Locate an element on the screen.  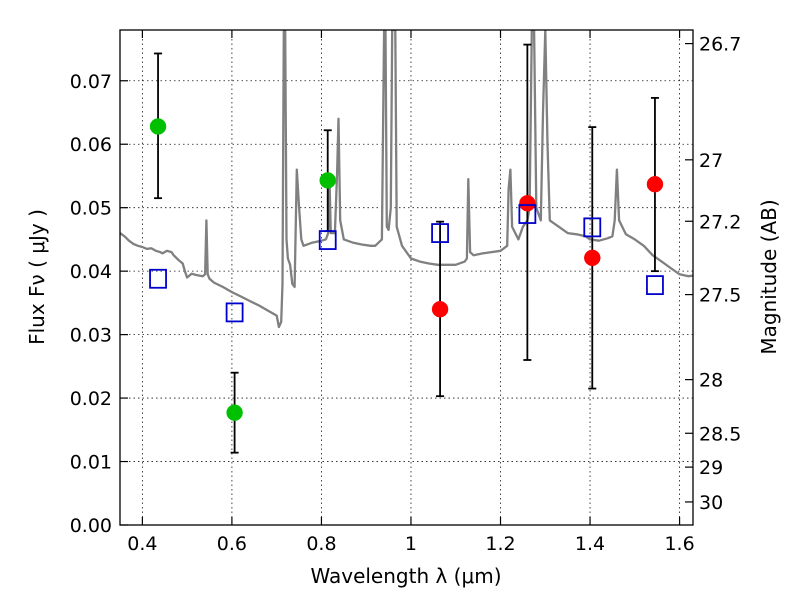
right-axis-label: Magnitude (AB) is located at coordinates (769, 276).